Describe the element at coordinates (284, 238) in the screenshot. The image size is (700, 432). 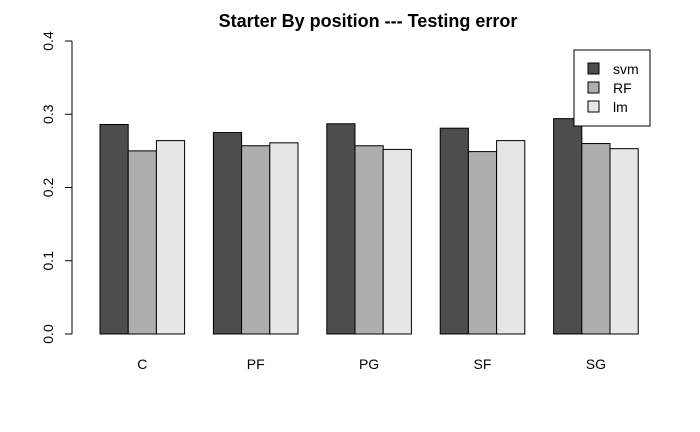
I see `bar-lm-PF` at that location.